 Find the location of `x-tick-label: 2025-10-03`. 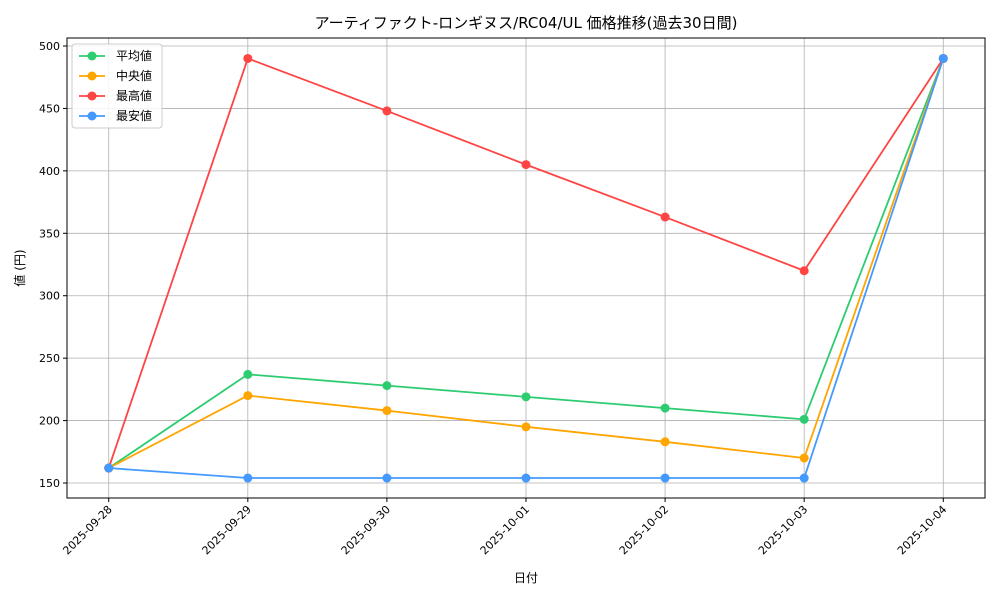

x-tick-label: 2025-10-03 is located at coordinates (783, 530).